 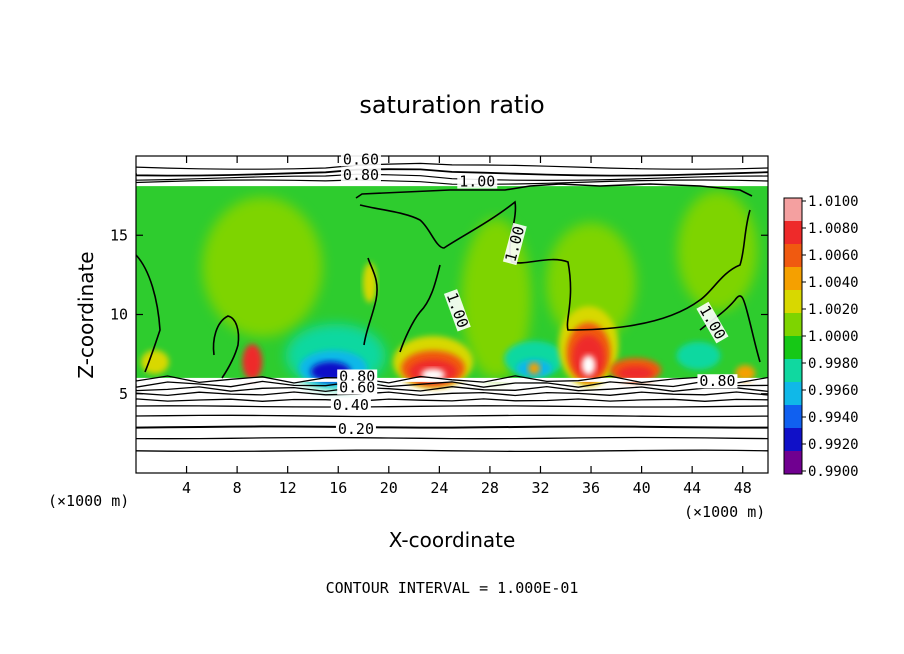 I want to click on colorbar-label: 1.0000, so click(x=833, y=337).